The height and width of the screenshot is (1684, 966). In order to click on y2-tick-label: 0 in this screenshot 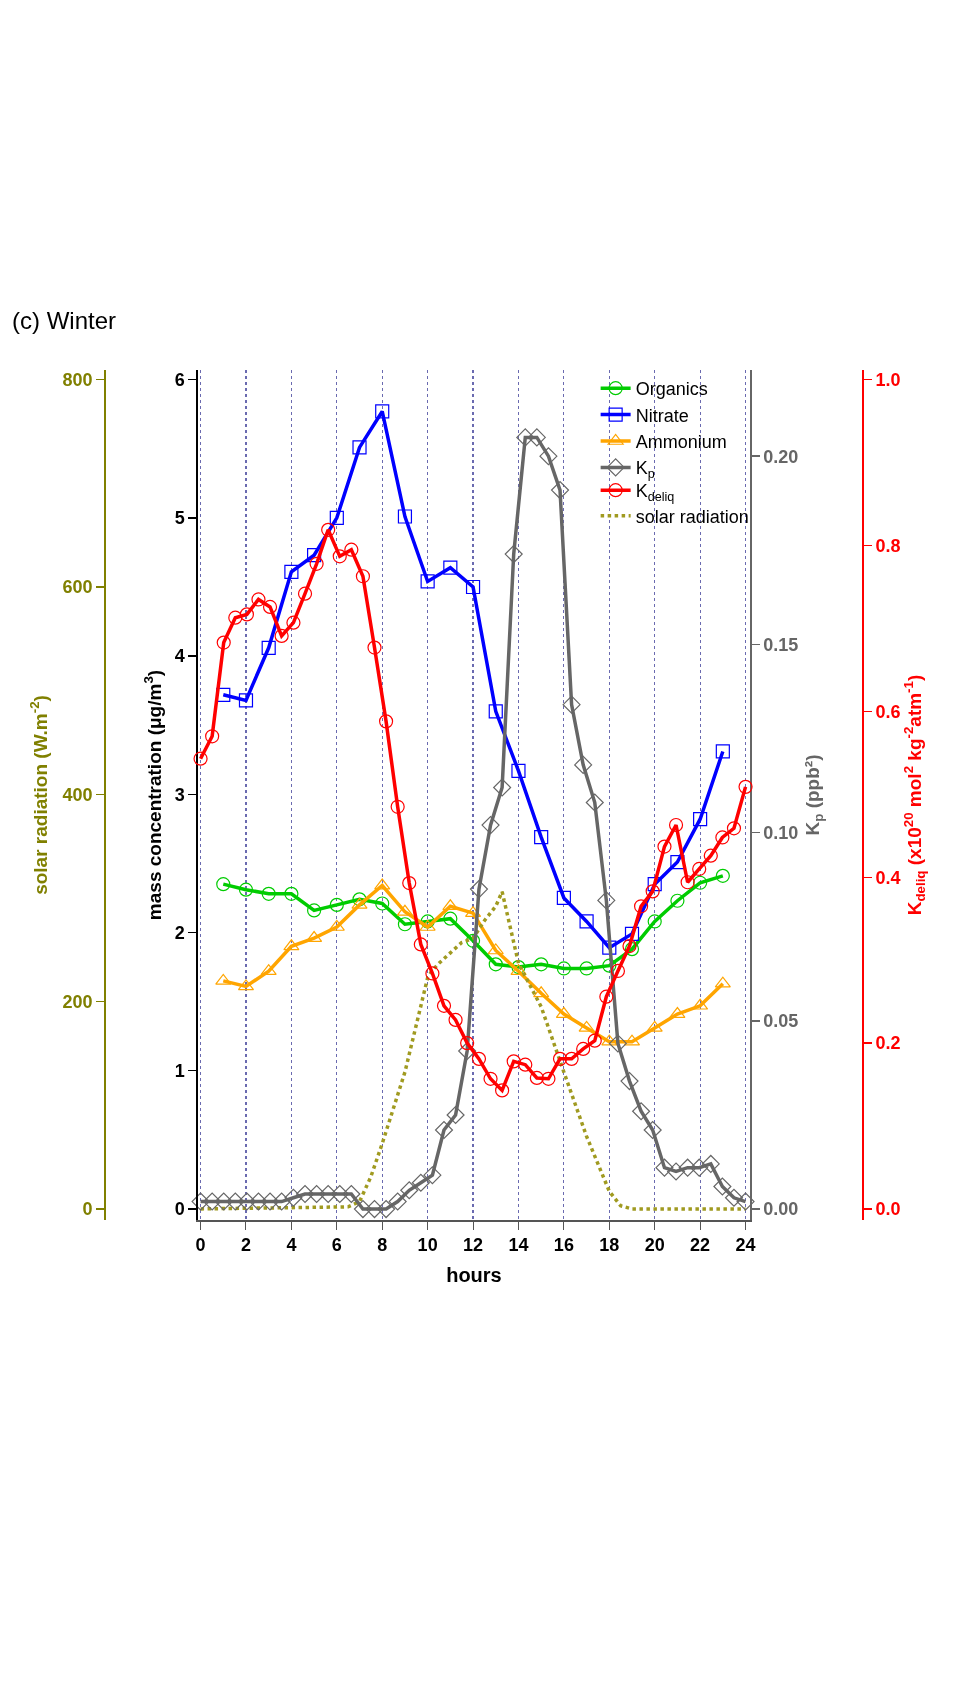, I will do `click(87, 1209)`.